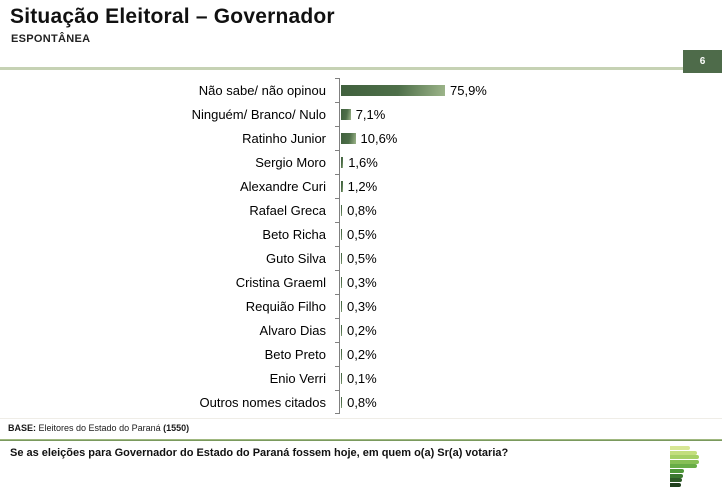 Image resolution: width=722 pixels, height=490 pixels. I want to click on chart-row: Enio Verri 0,1%, so click(361, 378).